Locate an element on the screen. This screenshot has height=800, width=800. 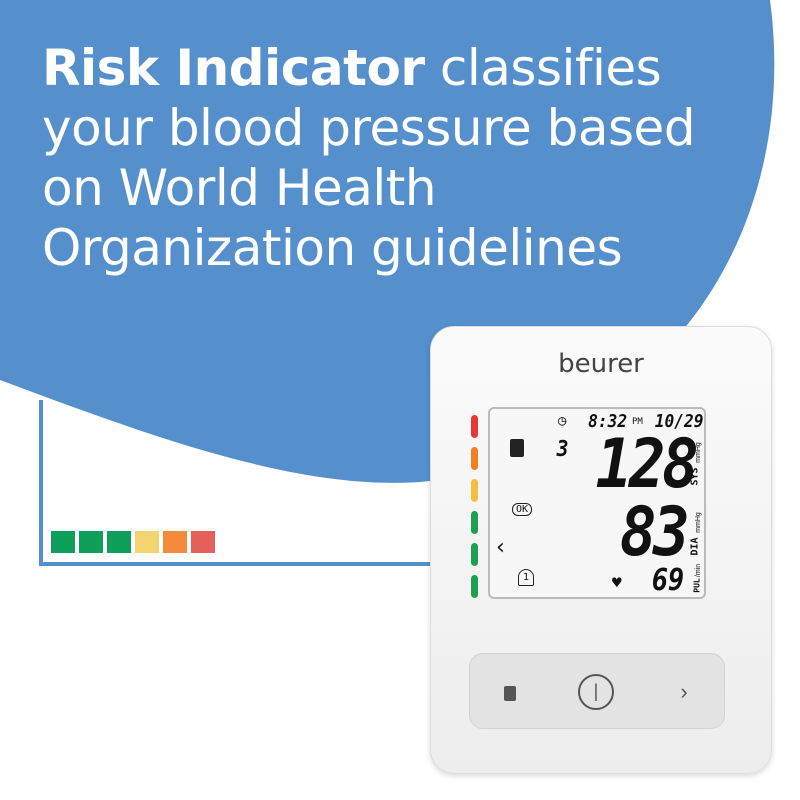
ampm: PM is located at coordinates (637, 422).